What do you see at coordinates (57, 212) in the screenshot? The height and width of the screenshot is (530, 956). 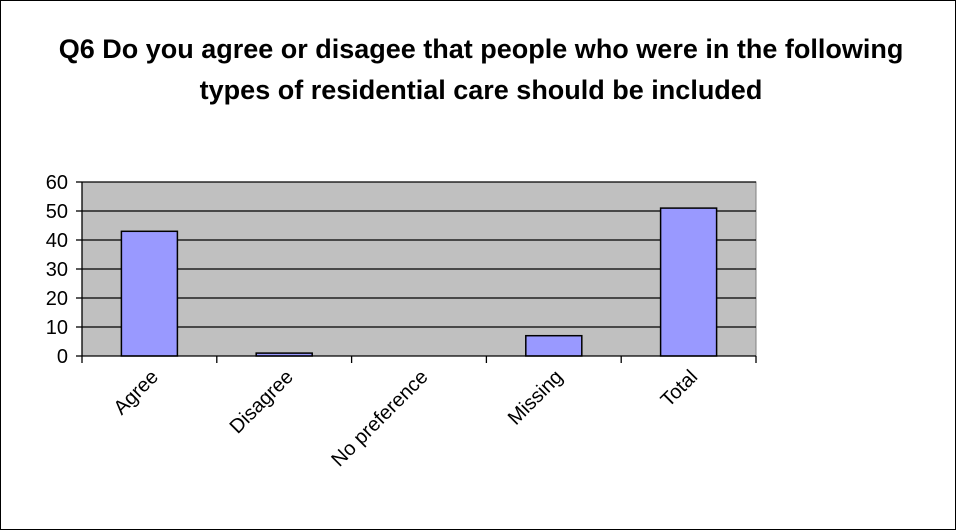 I see `y-tick-label: 50` at bounding box center [57, 212].